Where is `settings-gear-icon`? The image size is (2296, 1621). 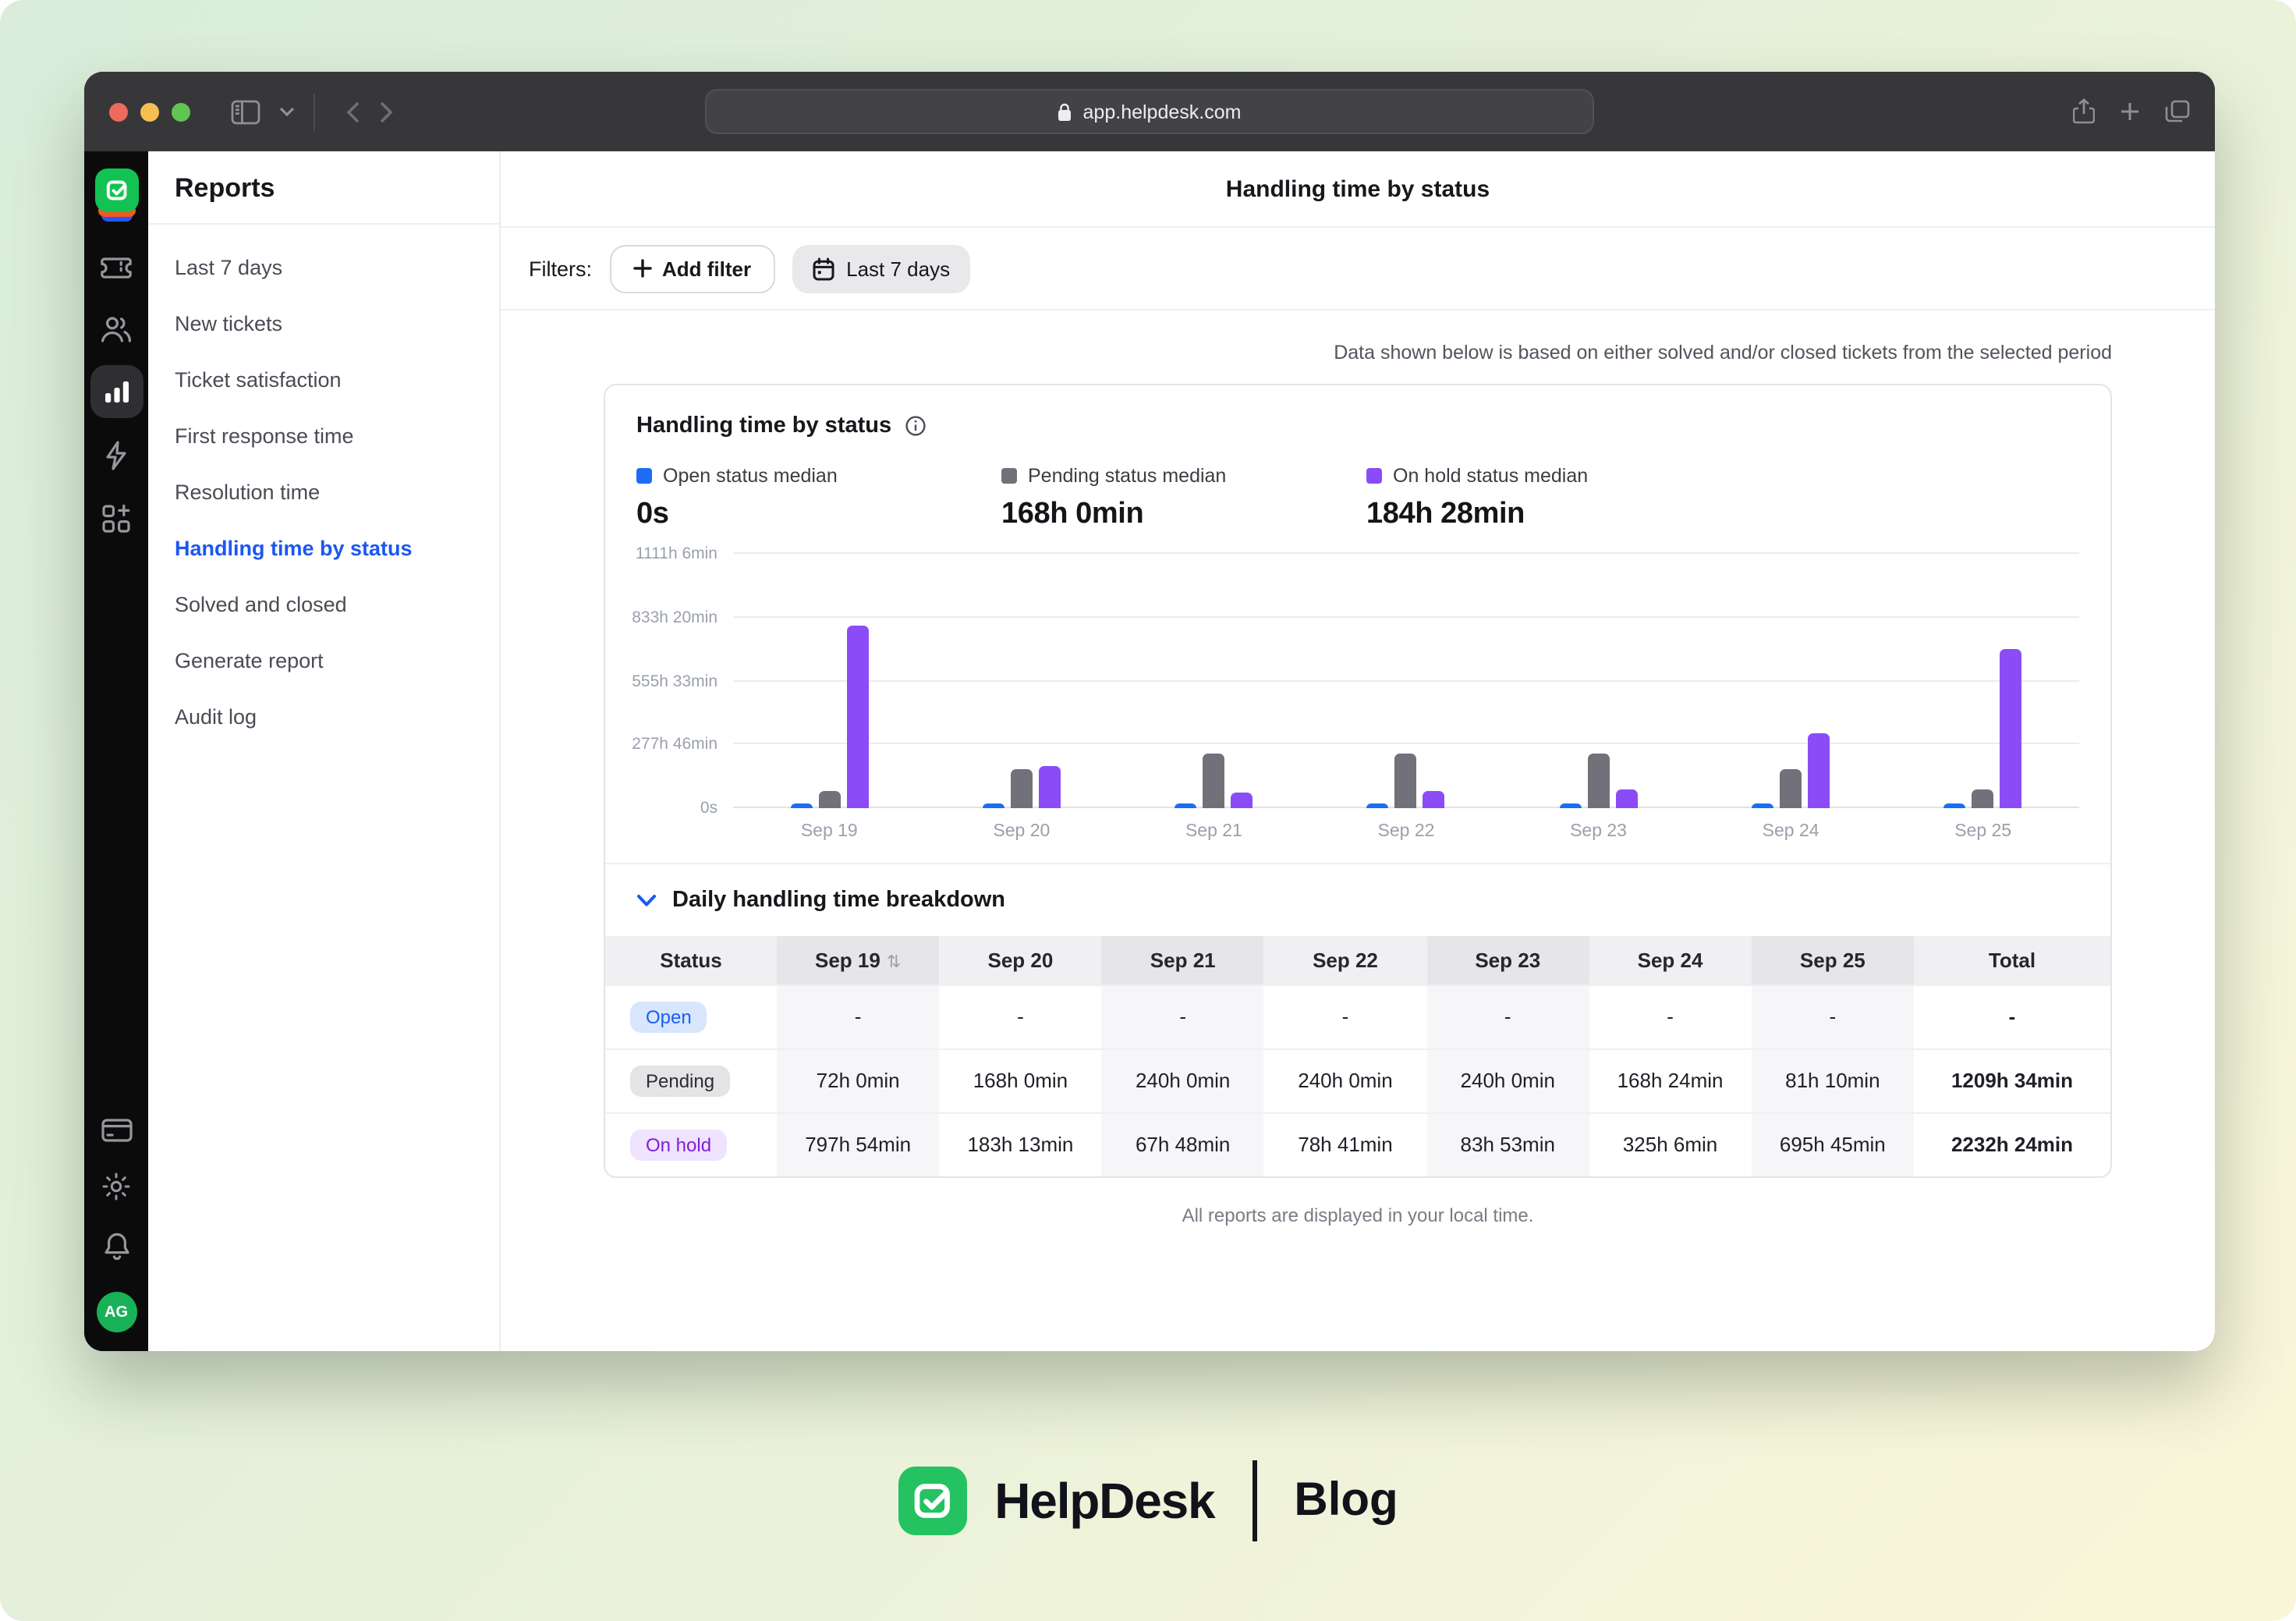
settings-gear-icon is located at coordinates (116, 1186).